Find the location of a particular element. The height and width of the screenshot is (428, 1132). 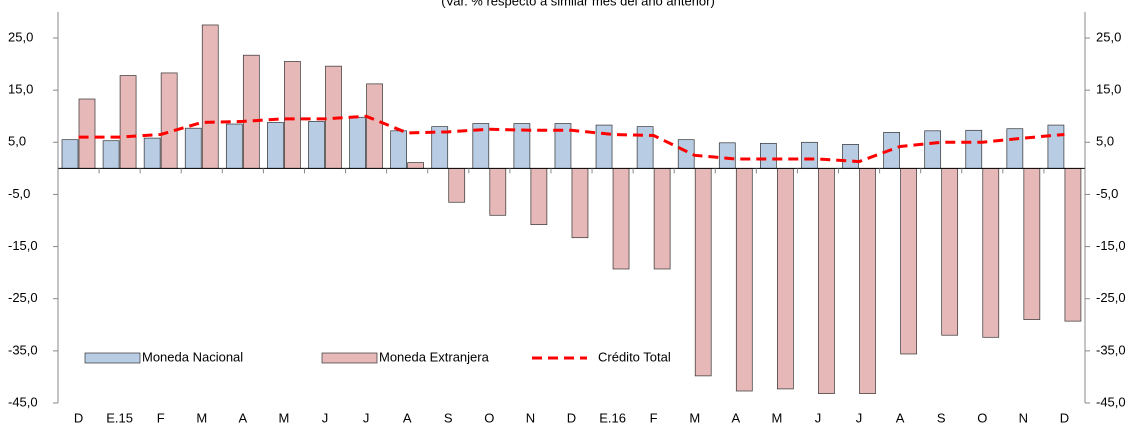

y2-tick-label: -45,0 is located at coordinates (1111, 401).